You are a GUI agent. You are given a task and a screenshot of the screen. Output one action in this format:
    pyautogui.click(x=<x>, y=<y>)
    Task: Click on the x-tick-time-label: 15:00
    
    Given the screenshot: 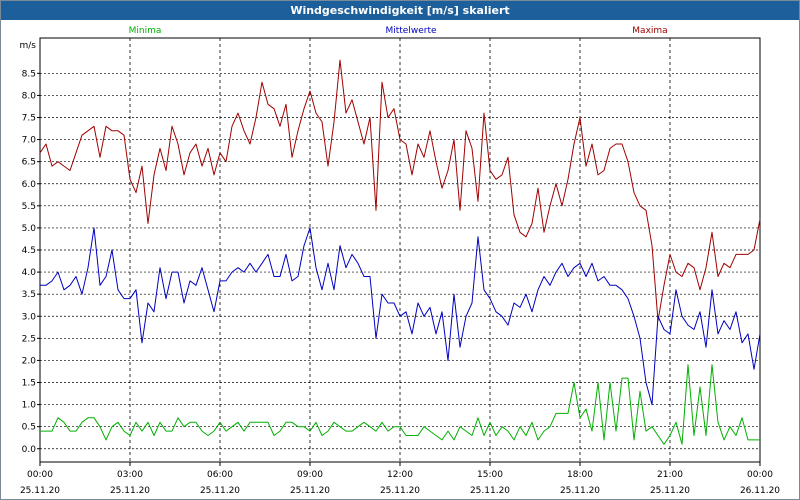 What is the action you would take?
    pyautogui.click(x=490, y=475)
    